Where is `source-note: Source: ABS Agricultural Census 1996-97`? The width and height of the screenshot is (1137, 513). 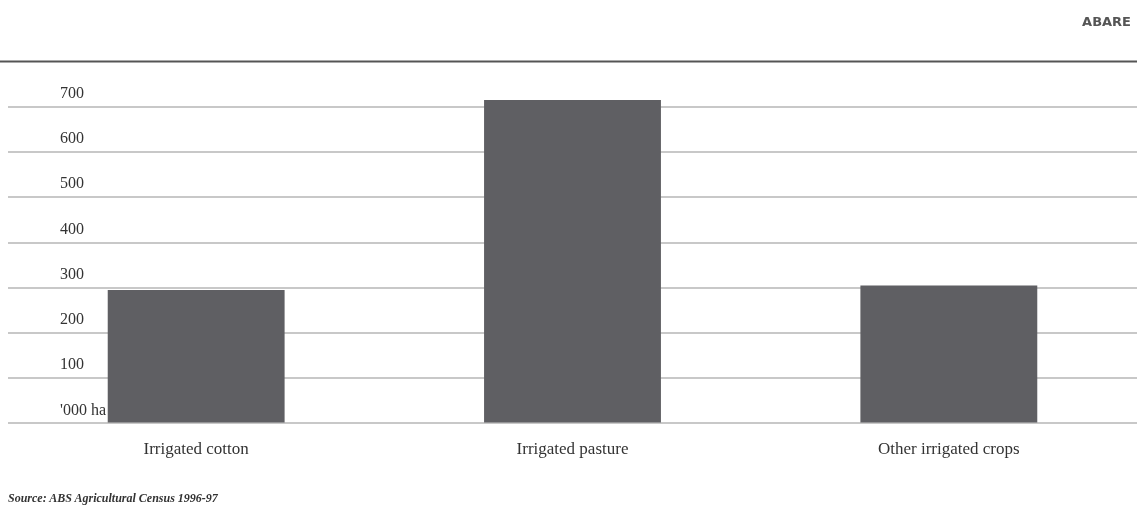
source-note: Source: ABS Agricultural Census 1996-97 is located at coordinates (113, 498).